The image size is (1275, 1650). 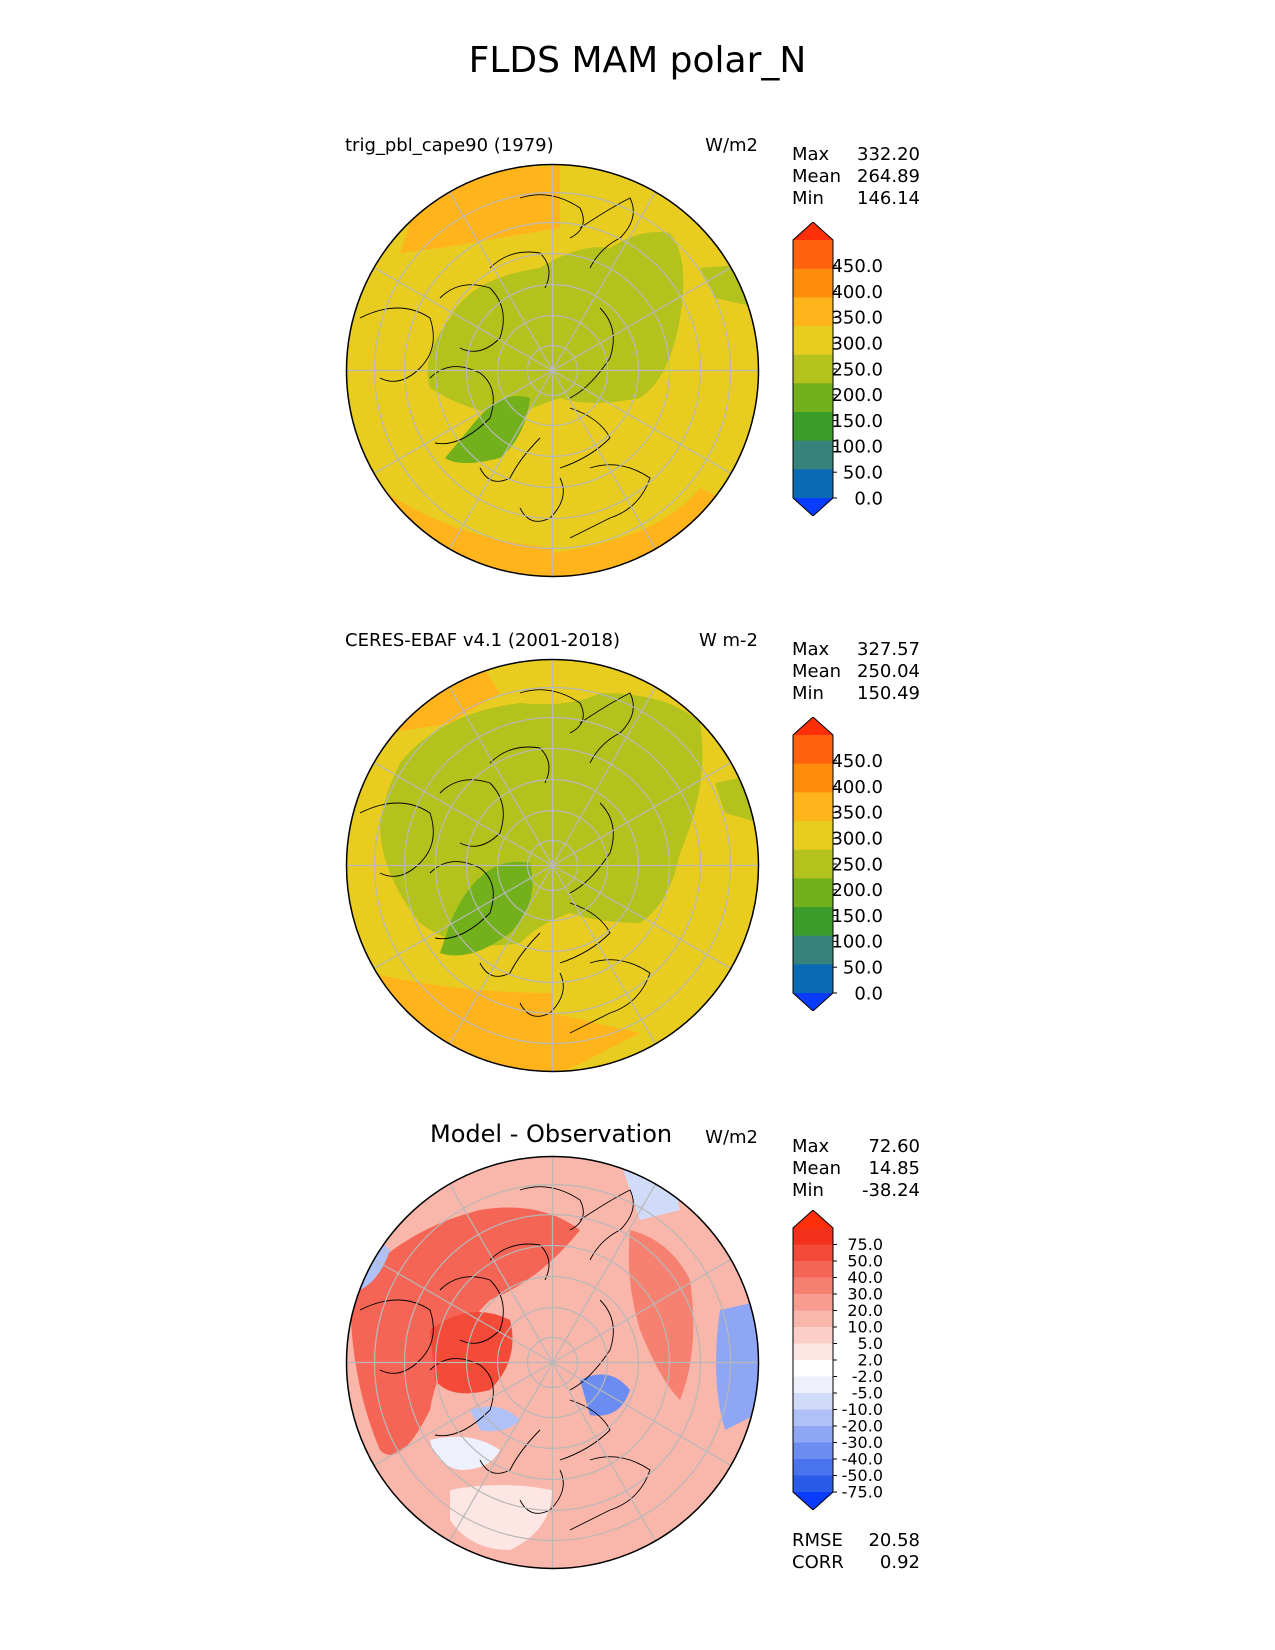 I want to click on colorbar-tick-label: 200.0, so click(x=857, y=890).